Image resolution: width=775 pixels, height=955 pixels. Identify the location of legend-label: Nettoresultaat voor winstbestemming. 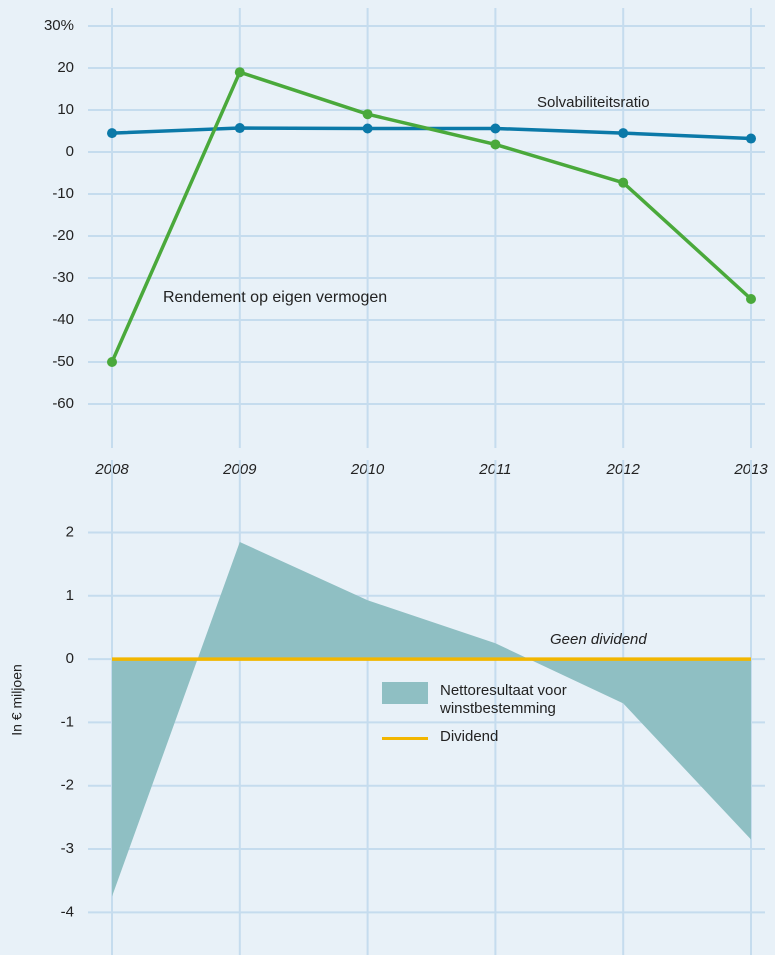
(503, 699).